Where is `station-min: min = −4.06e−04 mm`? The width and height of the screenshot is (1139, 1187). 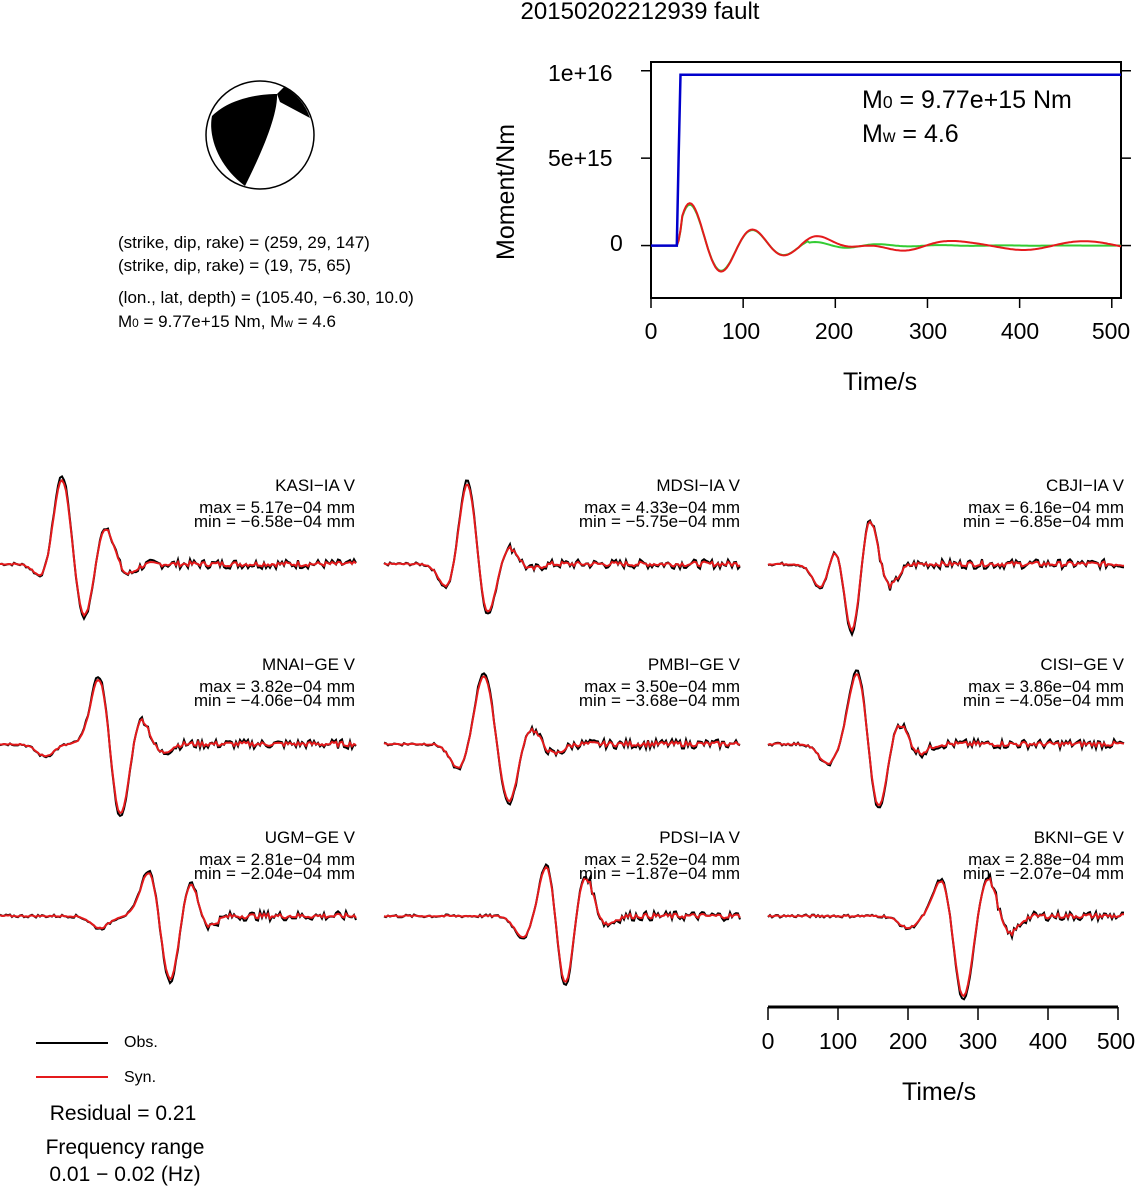 station-min: min = −4.06e−04 mm is located at coordinates (274, 700).